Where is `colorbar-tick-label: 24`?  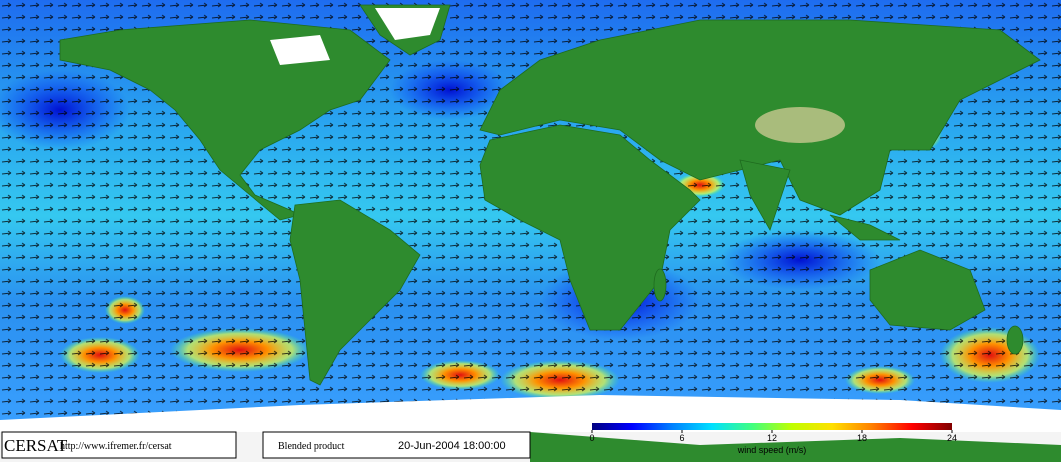 colorbar-tick-label: 24 is located at coordinates (952, 438).